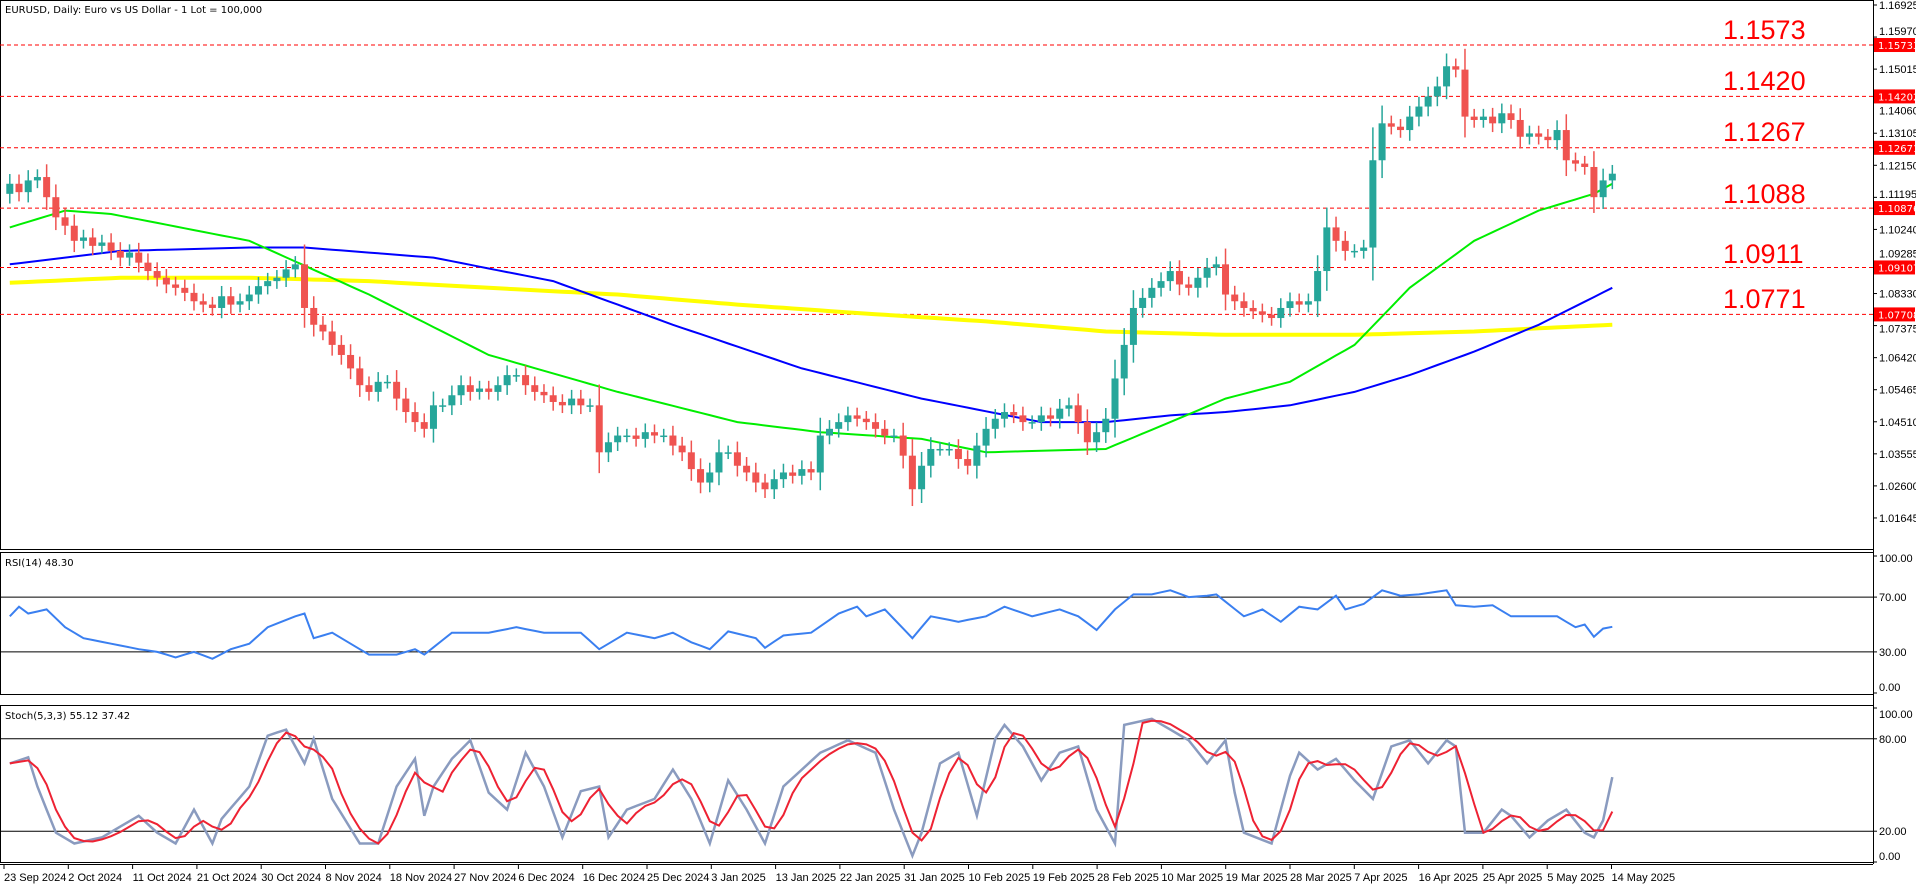  Describe the element at coordinates (806, 878) in the screenshot. I see `date-axis-label: 13 Jan 2025` at that location.